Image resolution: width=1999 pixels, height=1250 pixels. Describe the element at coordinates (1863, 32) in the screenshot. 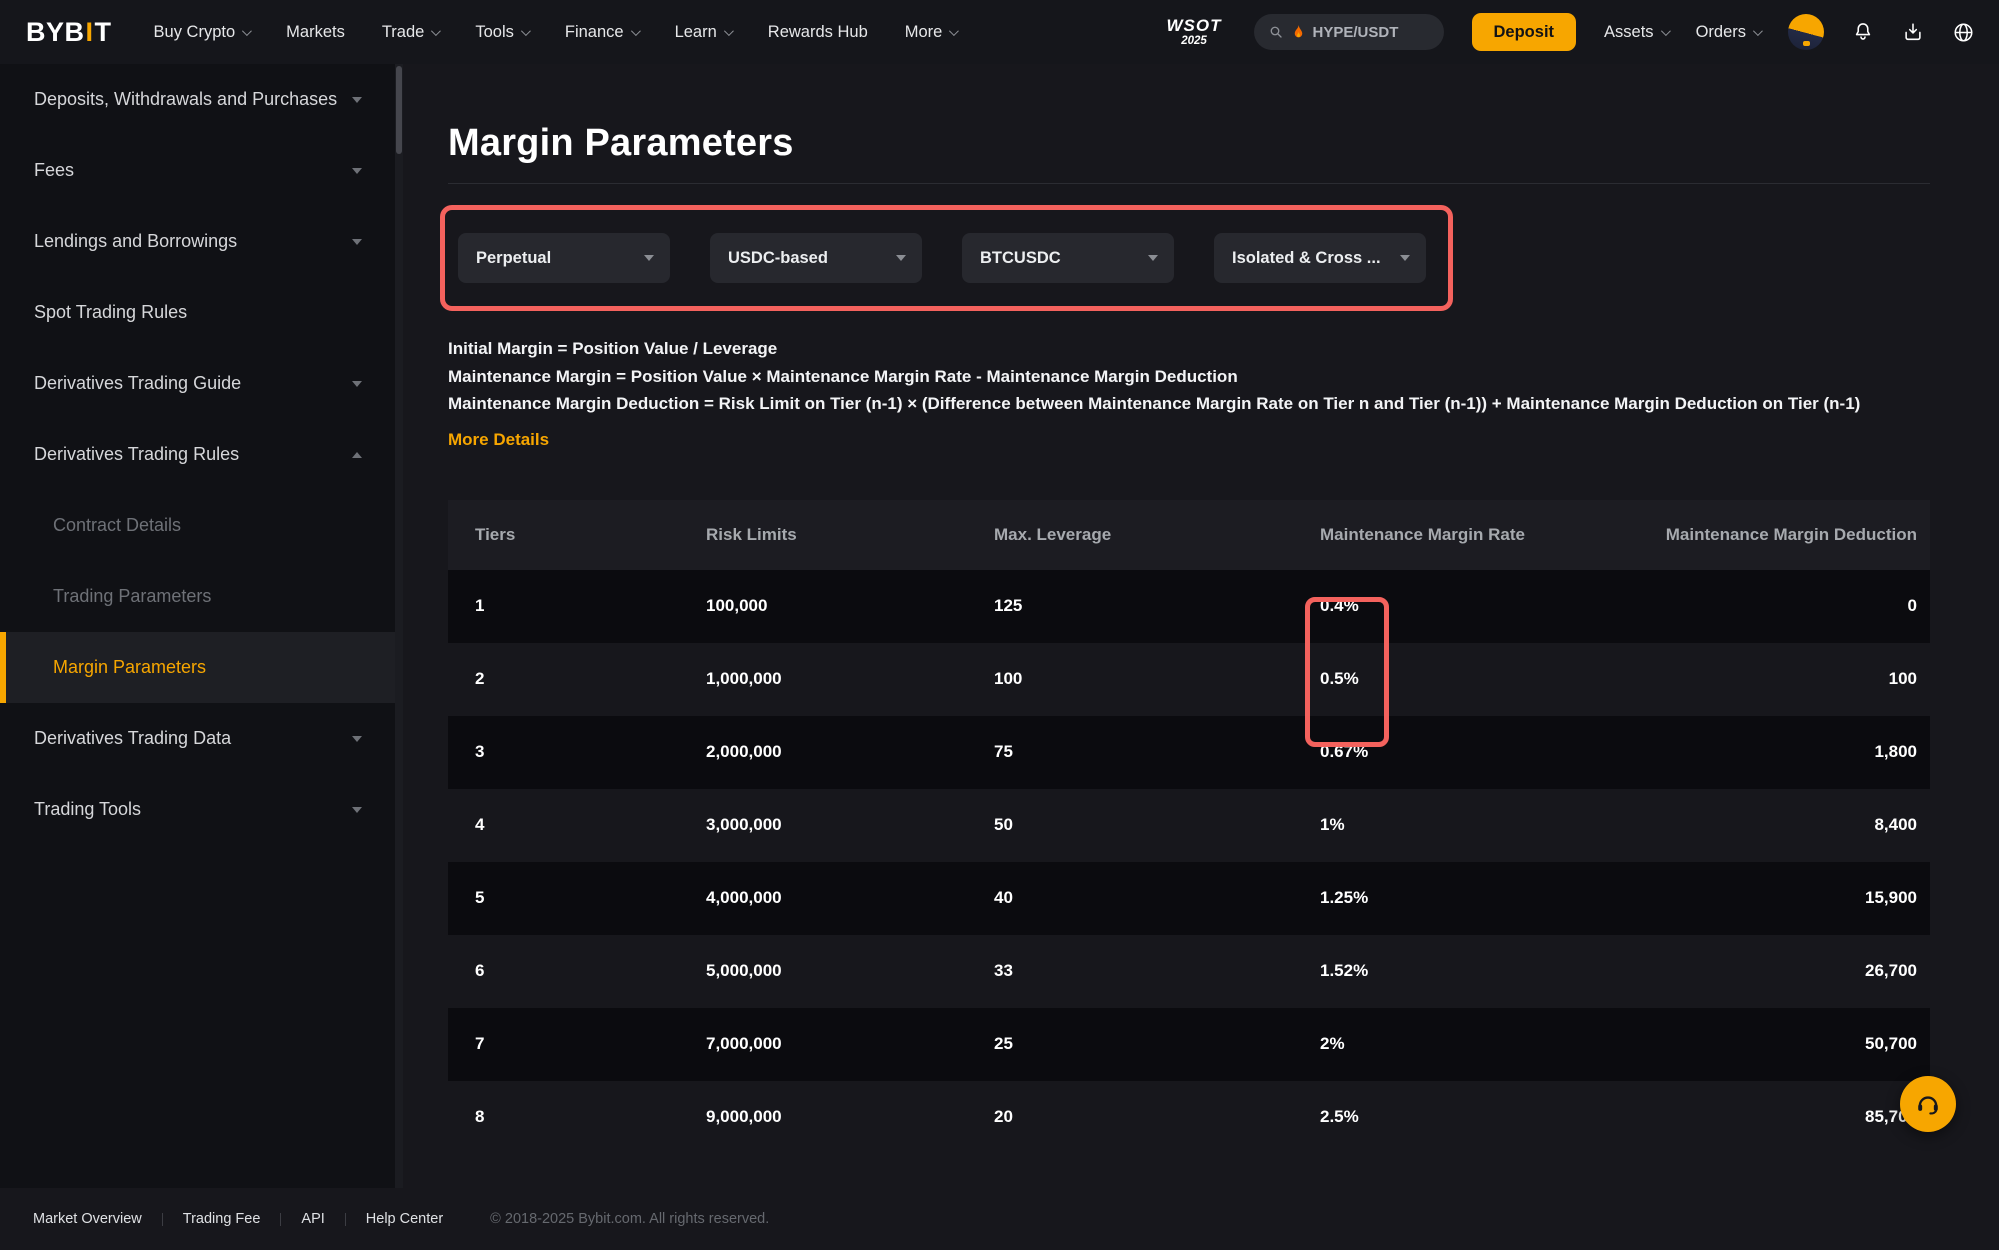

I see `notifications-button` at that location.